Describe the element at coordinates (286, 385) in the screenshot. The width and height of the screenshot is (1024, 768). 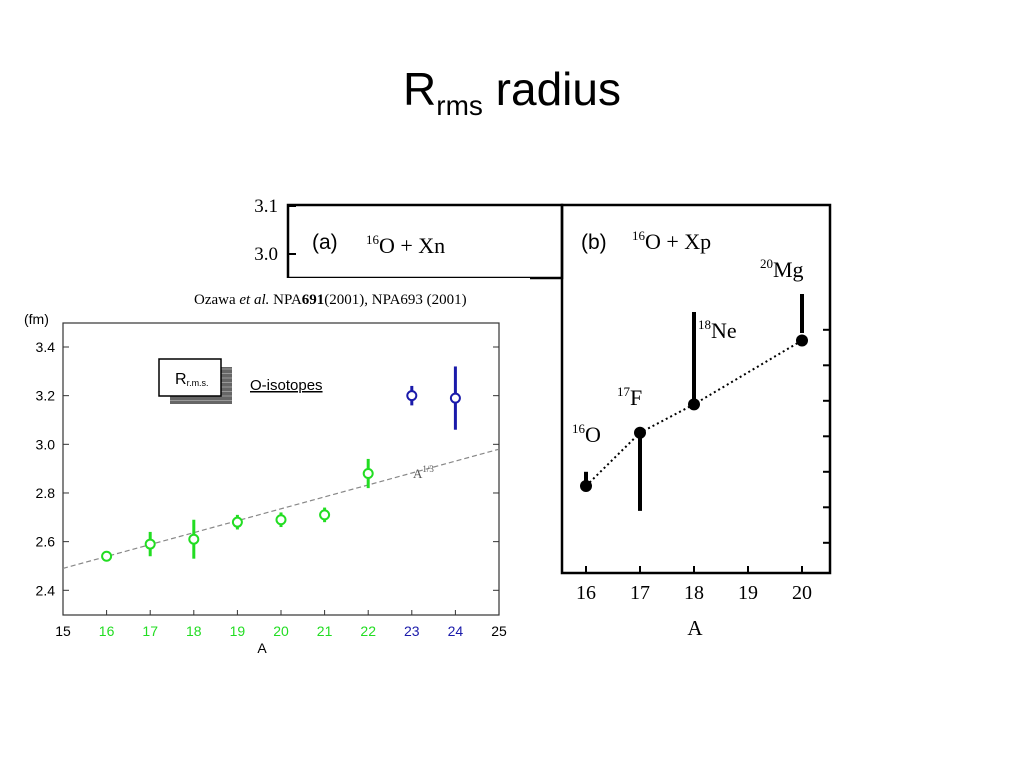
I see `series-label: O-isotopes` at that location.